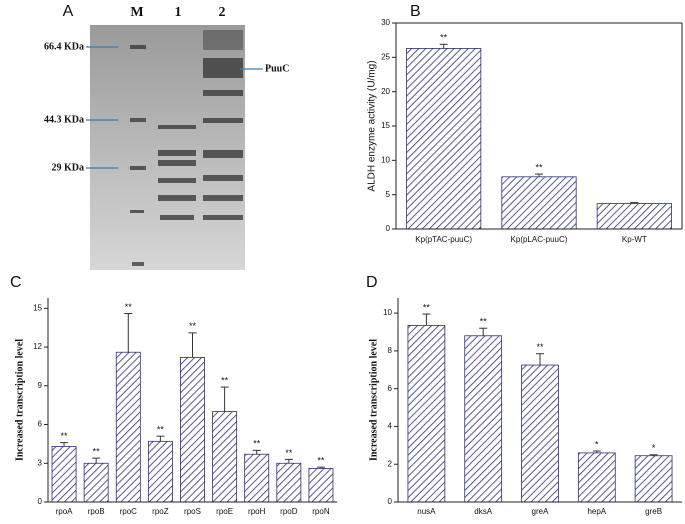 The height and width of the screenshot is (524, 685). Describe the element at coordinates (68, 11) in the screenshot. I see `panel-label: A` at that location.